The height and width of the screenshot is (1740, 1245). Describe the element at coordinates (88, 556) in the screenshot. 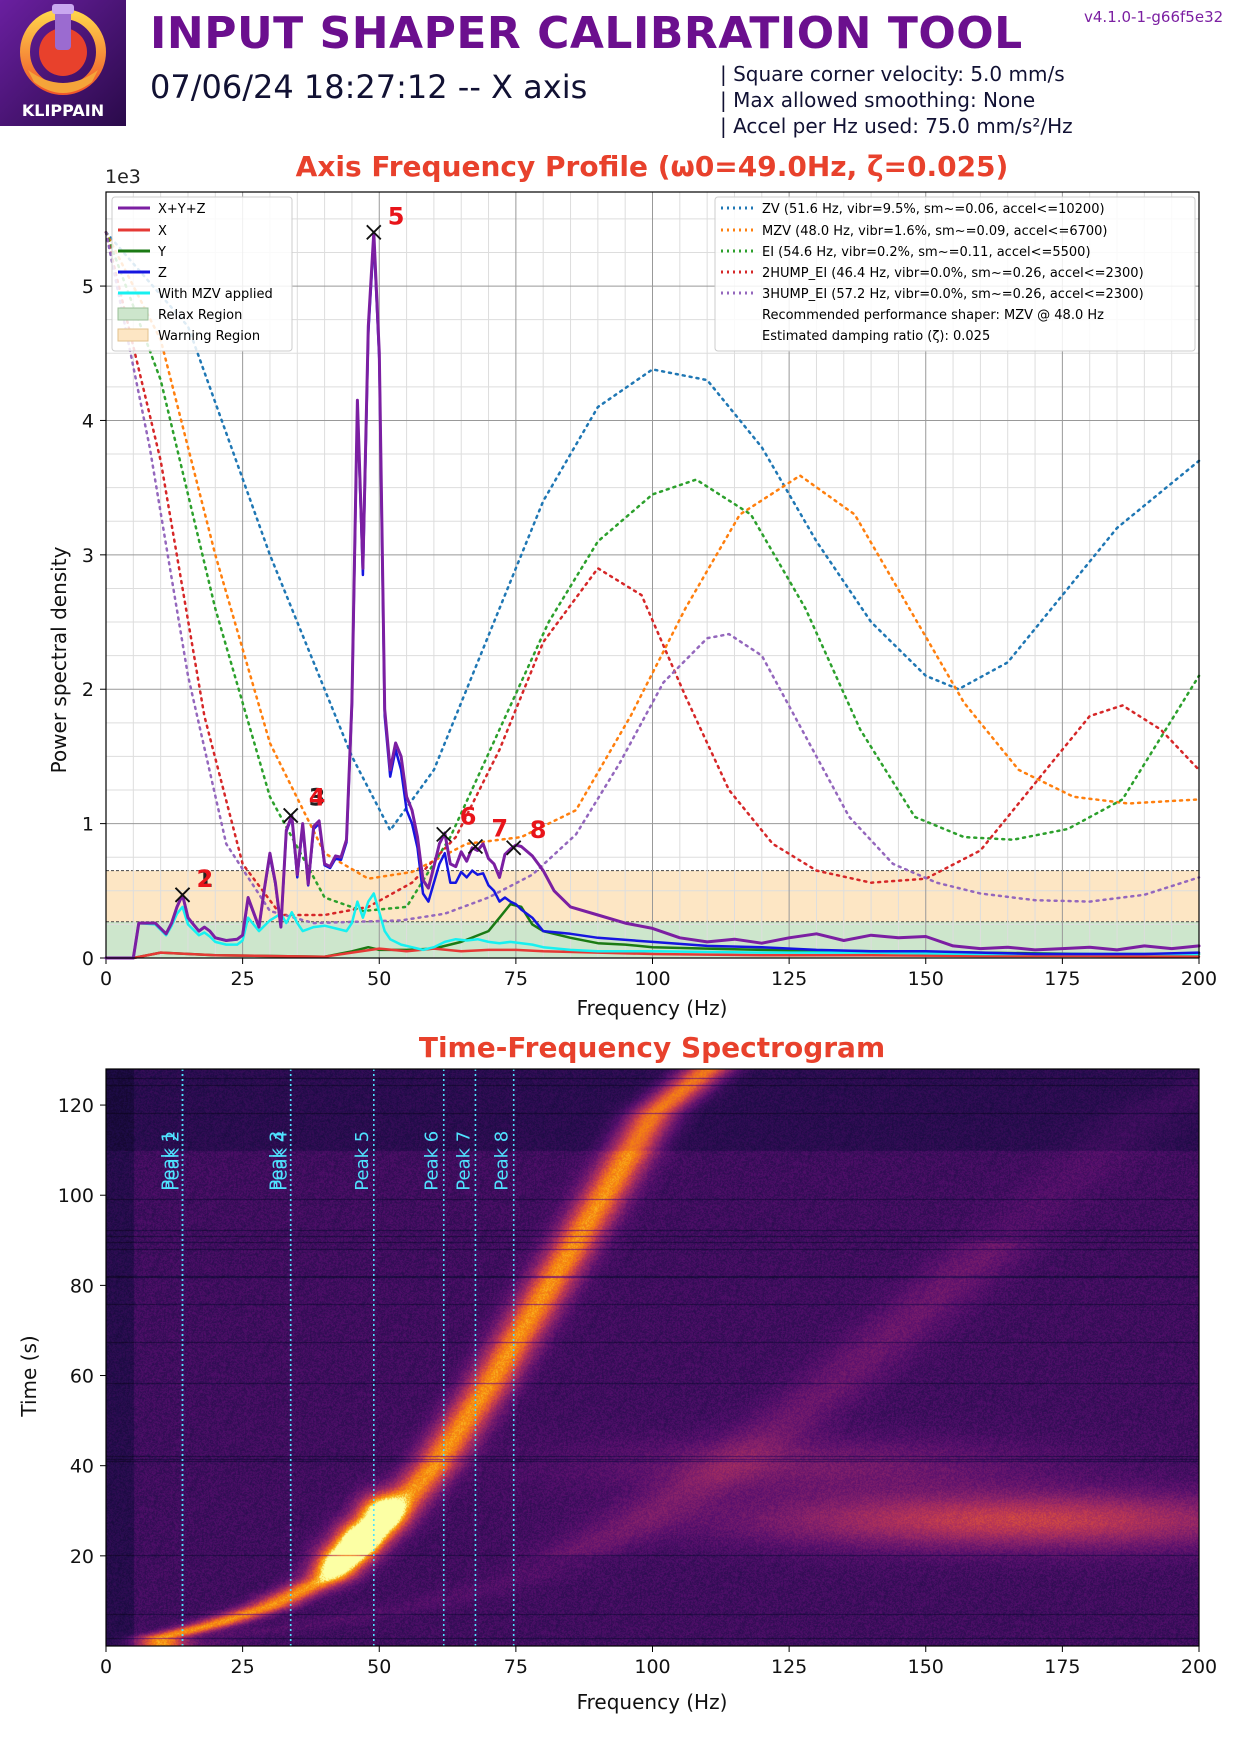

I see `y-tick-label: 3` at that location.